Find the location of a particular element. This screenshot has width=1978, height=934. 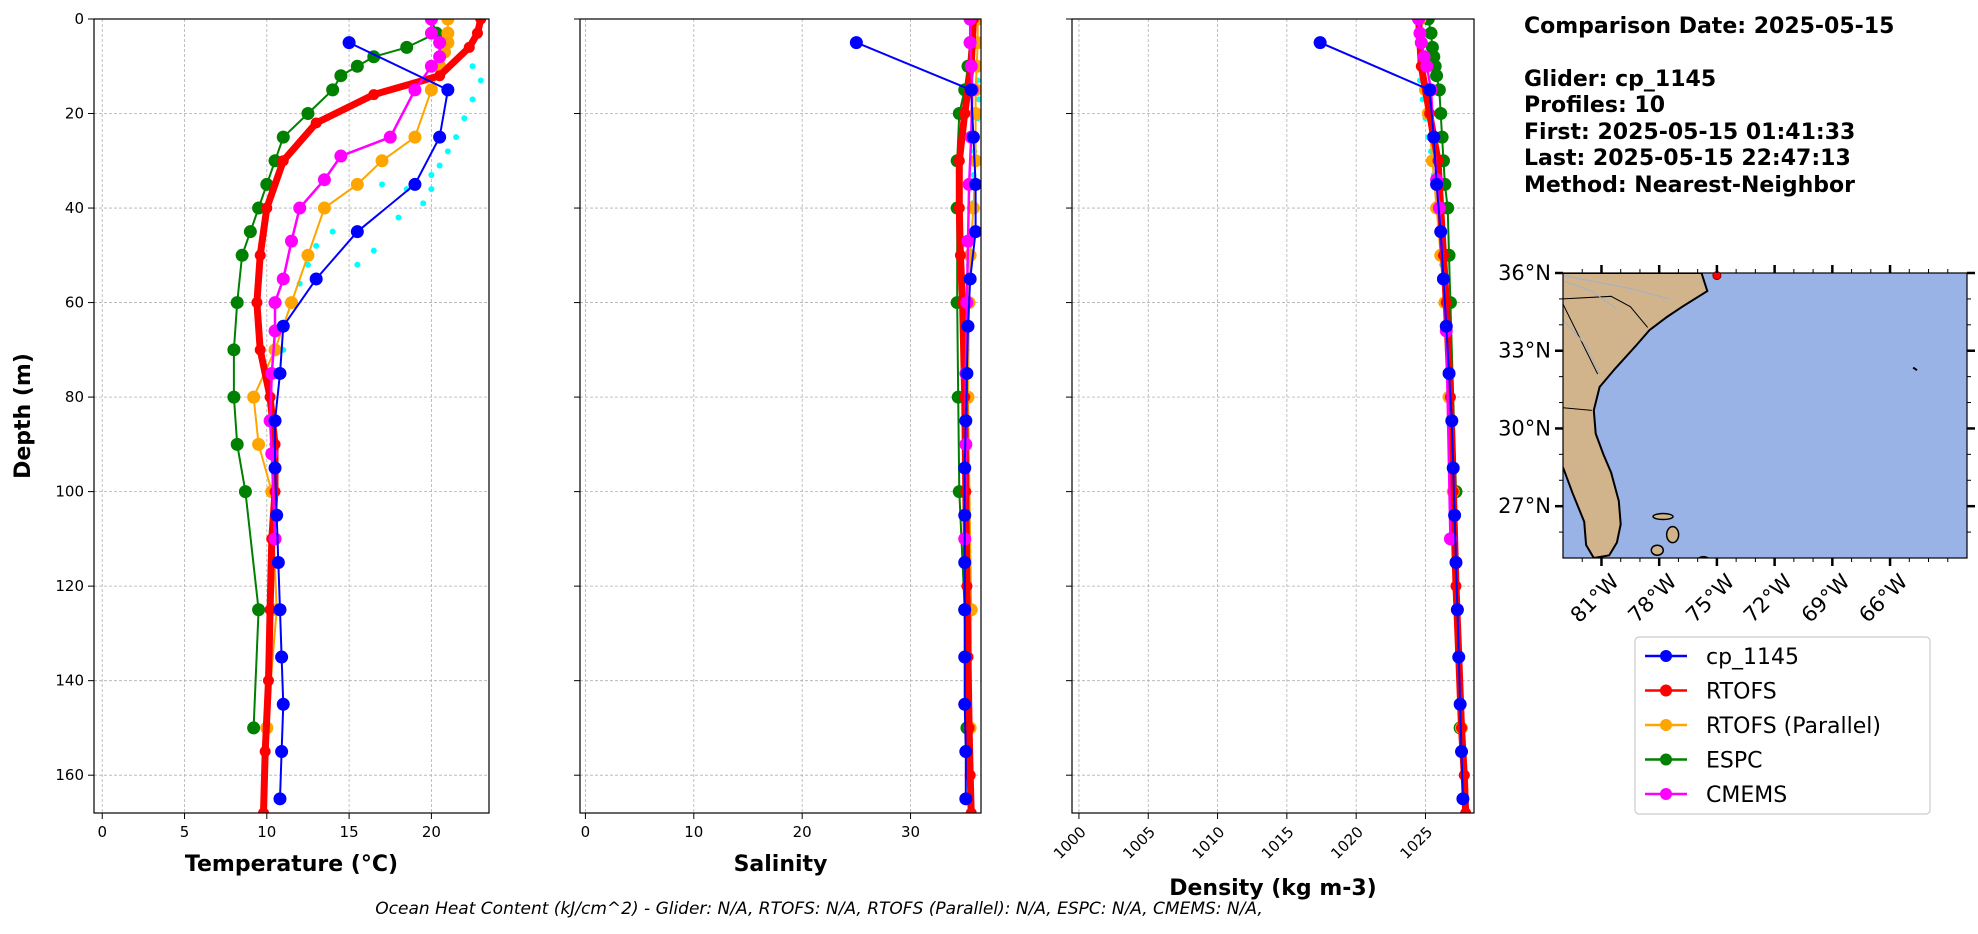

ytick-label: 120 is located at coordinates (69, 586).